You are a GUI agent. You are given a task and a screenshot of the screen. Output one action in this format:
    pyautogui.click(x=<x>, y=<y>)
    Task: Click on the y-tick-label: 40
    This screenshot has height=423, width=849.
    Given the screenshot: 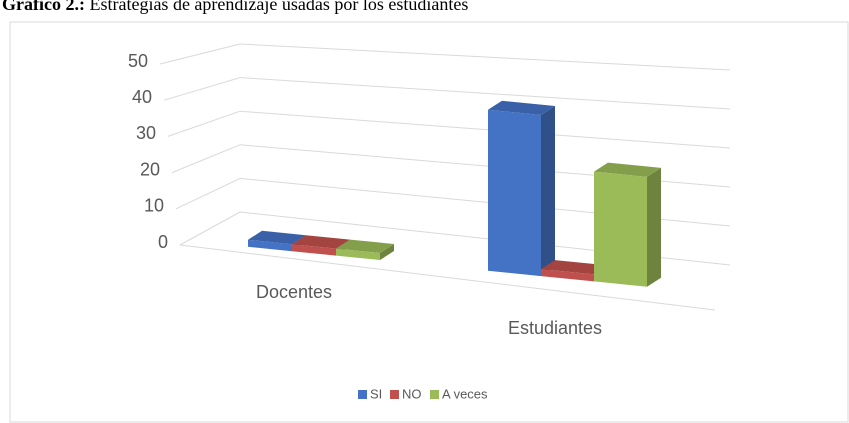 What is the action you would take?
    pyautogui.click(x=142, y=97)
    